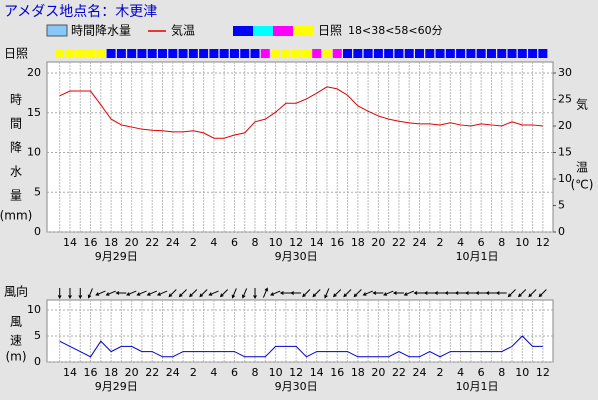 This screenshot has width=598, height=400. Describe the element at coordinates (132, 372) in the screenshot. I see `x-tick-label: 20` at that location.